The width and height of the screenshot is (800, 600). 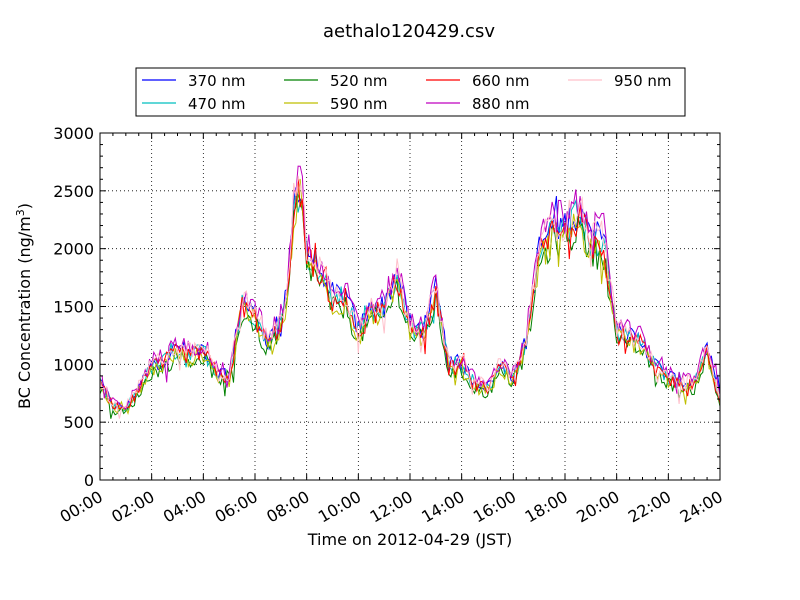 I want to click on x-tick-label: 04:00, so click(x=184, y=507).